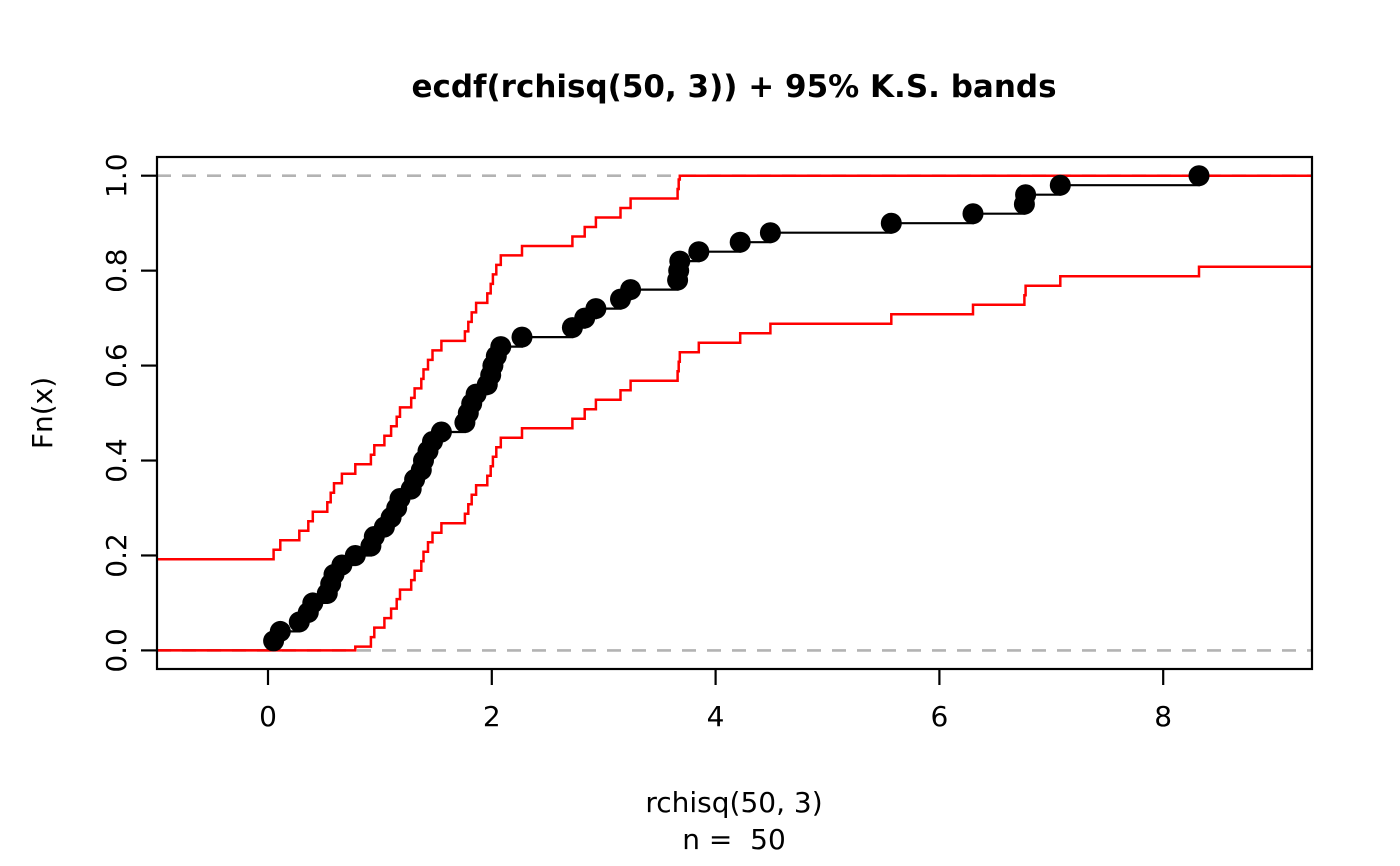  Describe the element at coordinates (733, 802) in the screenshot. I see `x-axis-label: rchisq(50, 3)` at that location.